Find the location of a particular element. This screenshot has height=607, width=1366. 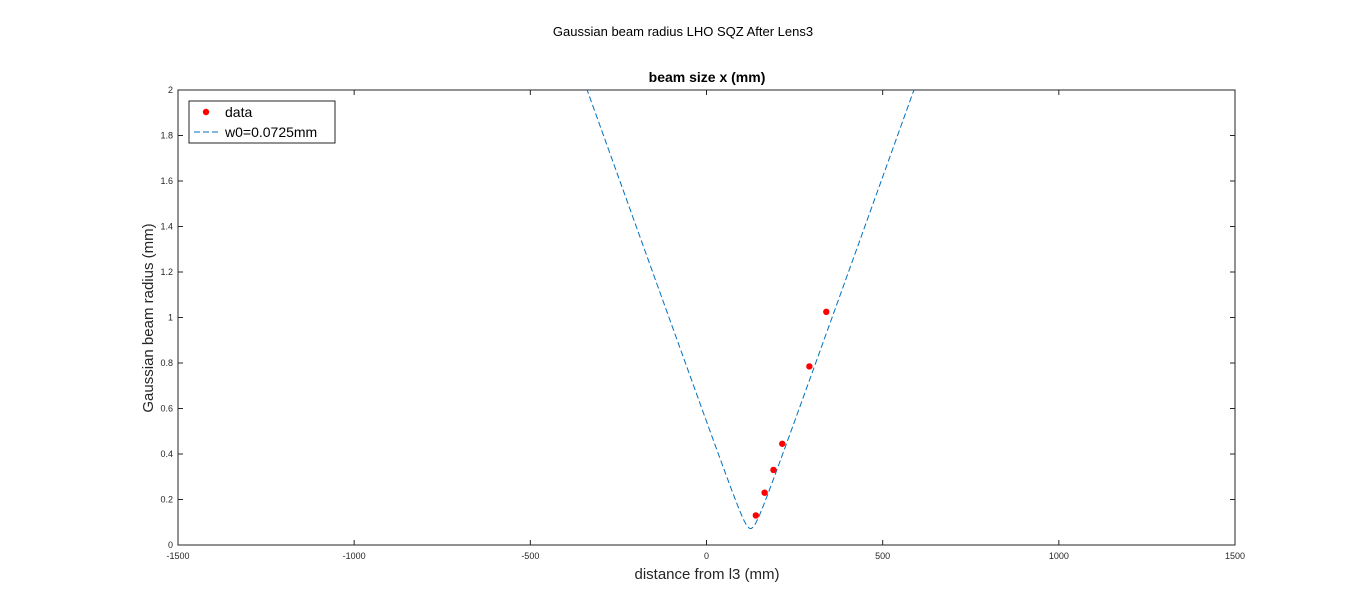

x-tick-labels: -1500 -1000 -500 0 500 1000 1500 is located at coordinates (705, 556).